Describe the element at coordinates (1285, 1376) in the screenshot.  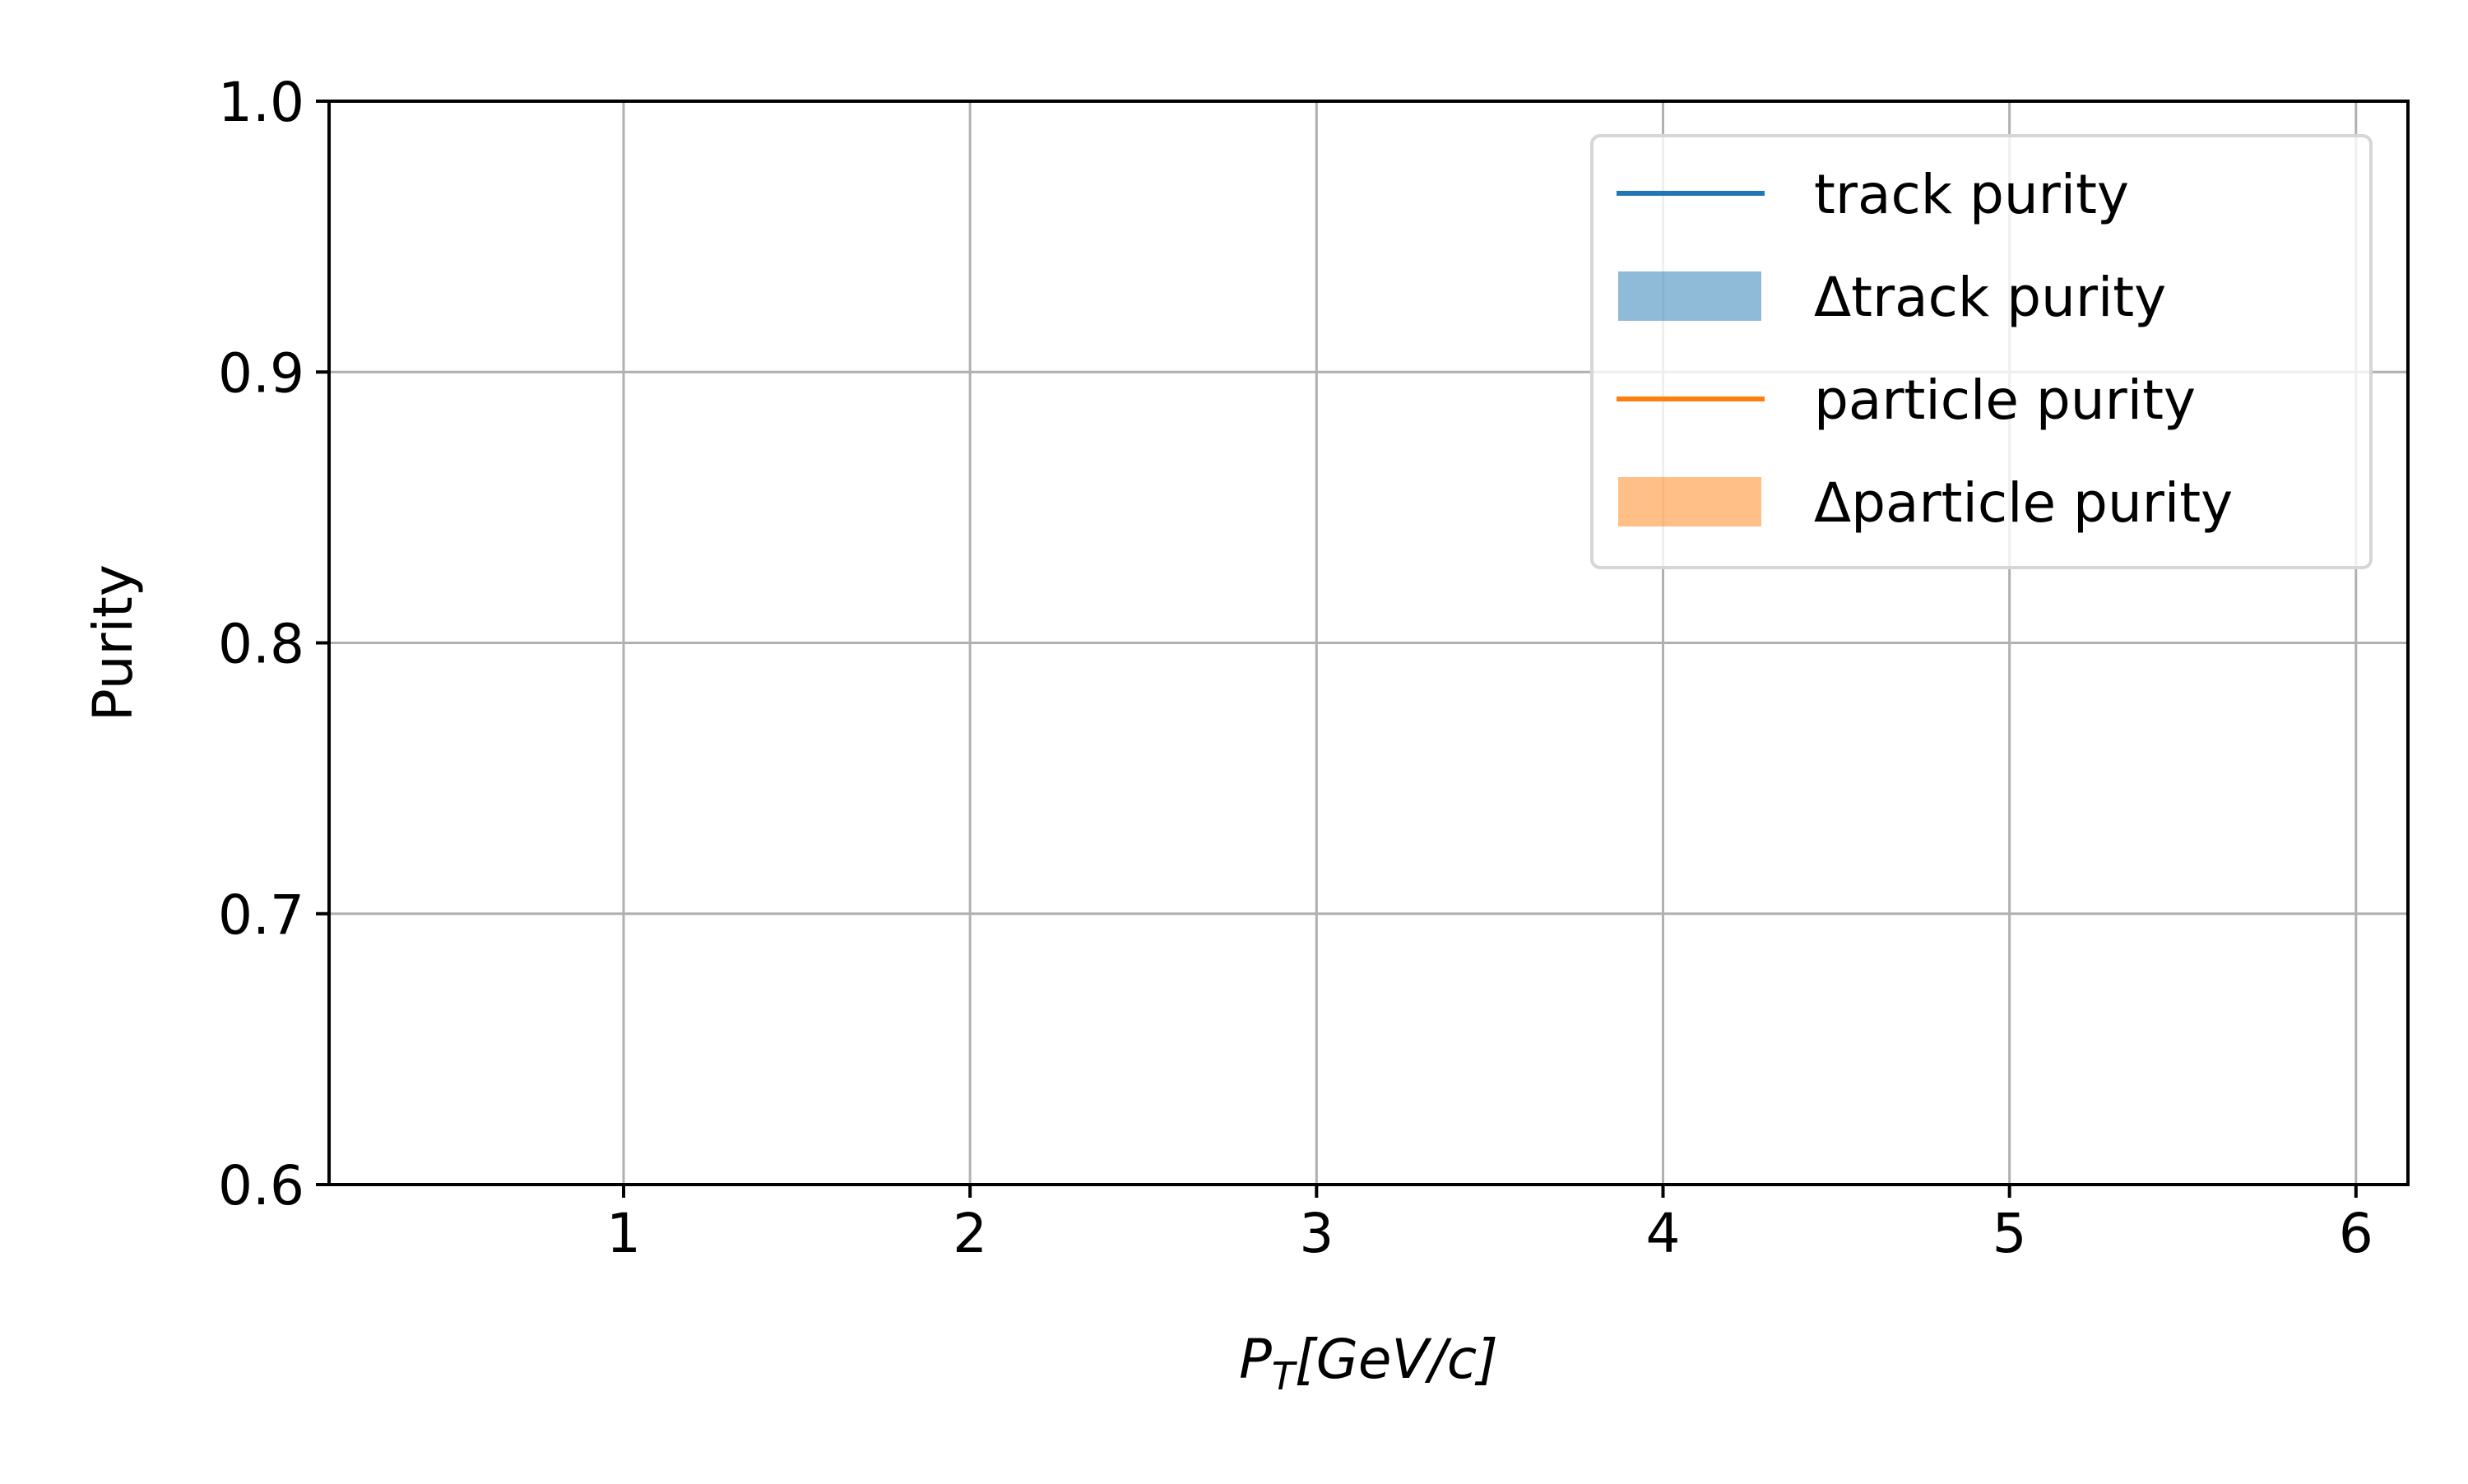
I see `x-axis-label-sub: T` at that location.